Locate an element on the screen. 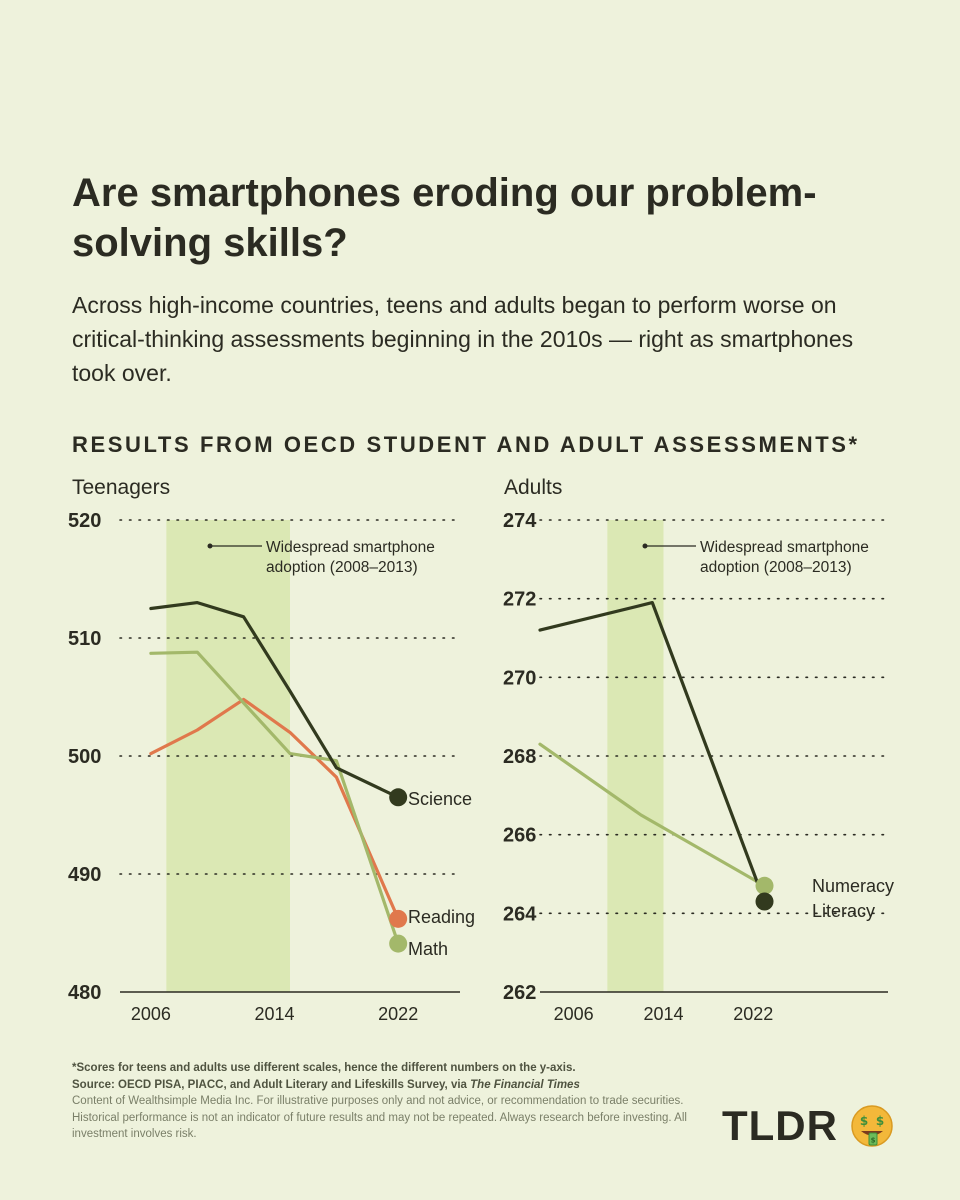 This screenshot has height=1200, width=960. tldr-logo: TLDR $ $ $ is located at coordinates (810, 1126).